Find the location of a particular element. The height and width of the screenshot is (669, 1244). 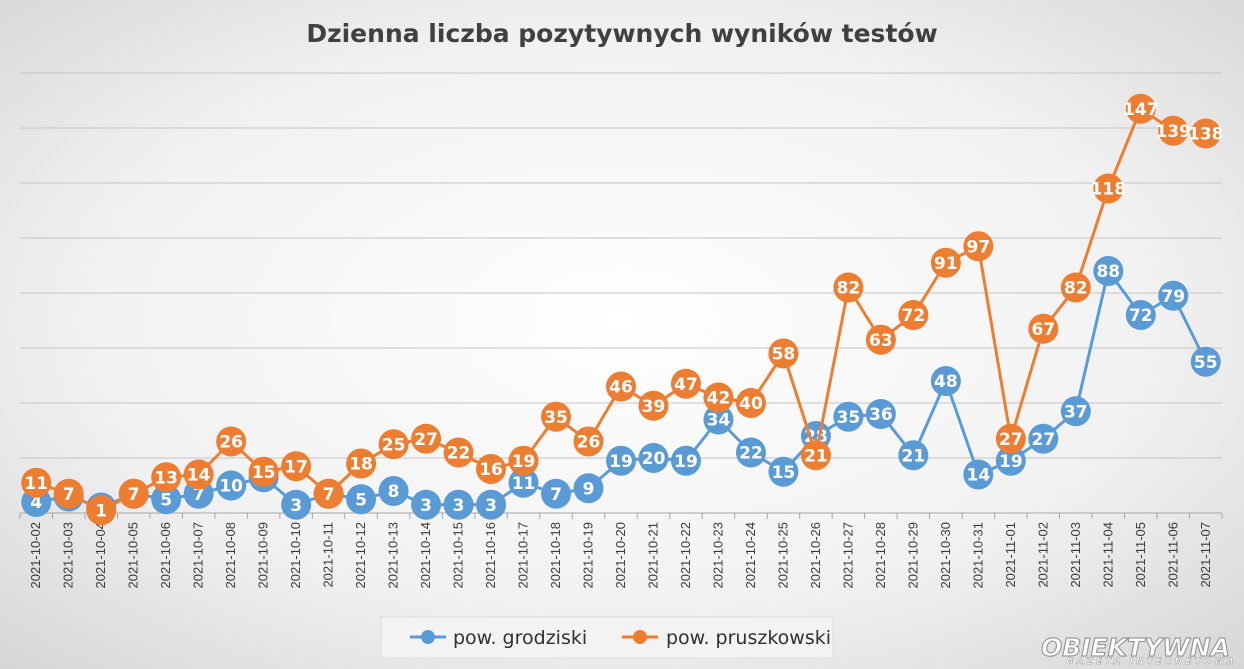

x-tick-label: 2021-10-22 is located at coordinates (685, 555).